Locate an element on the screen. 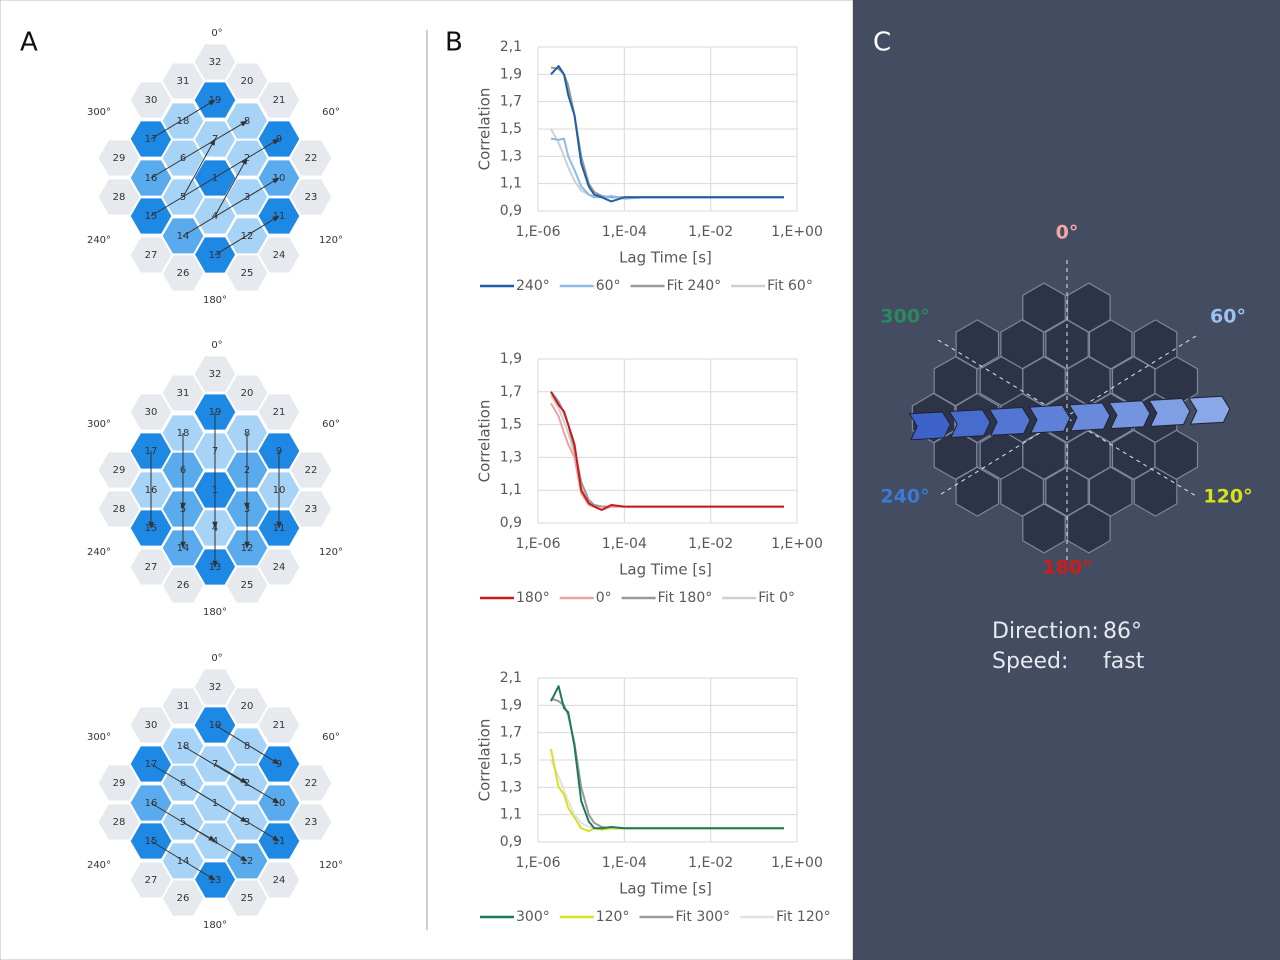 The image size is (1280, 960). panel-label: B is located at coordinates (454, 43).